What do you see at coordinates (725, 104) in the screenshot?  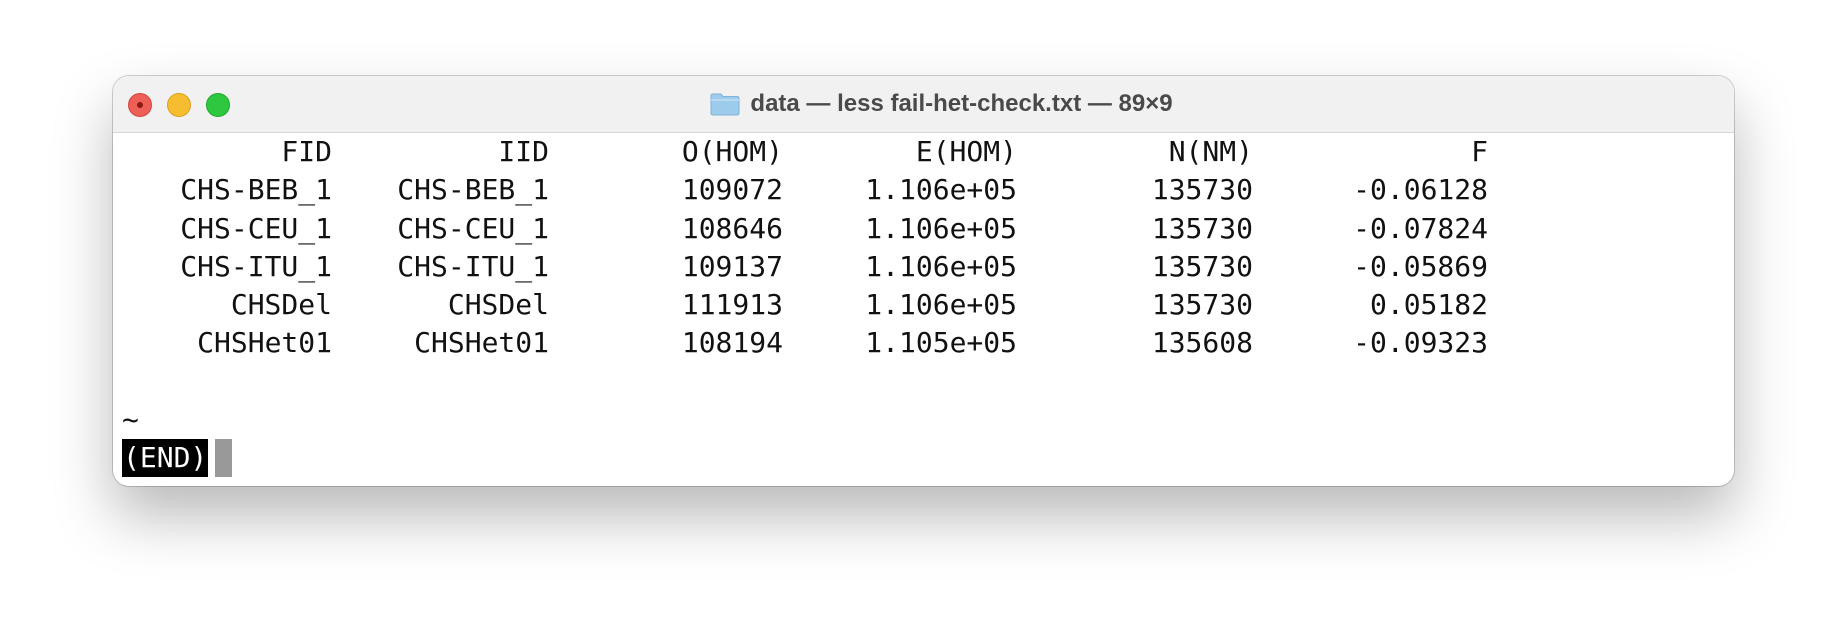 I see `folder-icon` at bounding box center [725, 104].